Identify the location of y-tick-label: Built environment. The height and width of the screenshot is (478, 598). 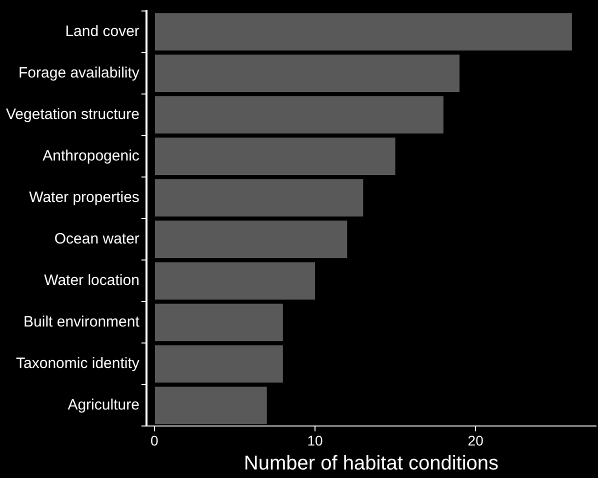
(82, 322).